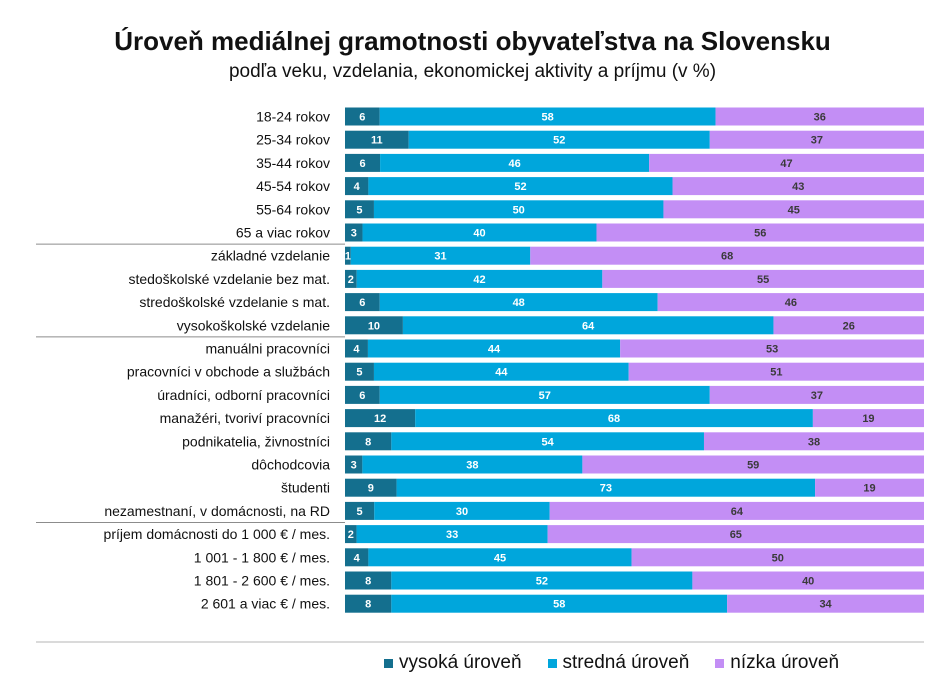 This screenshot has width=945, height=681. What do you see at coordinates (256, 441) in the screenshot?
I see `category-label: podnikatelia, živnostníci` at bounding box center [256, 441].